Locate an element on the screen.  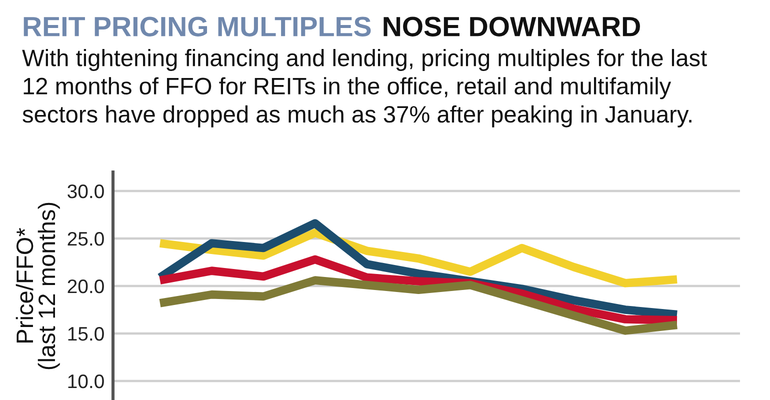
chart-title: REIT PRICING MULTIPLES NOSE DOWNWARD is located at coordinates (332, 26).